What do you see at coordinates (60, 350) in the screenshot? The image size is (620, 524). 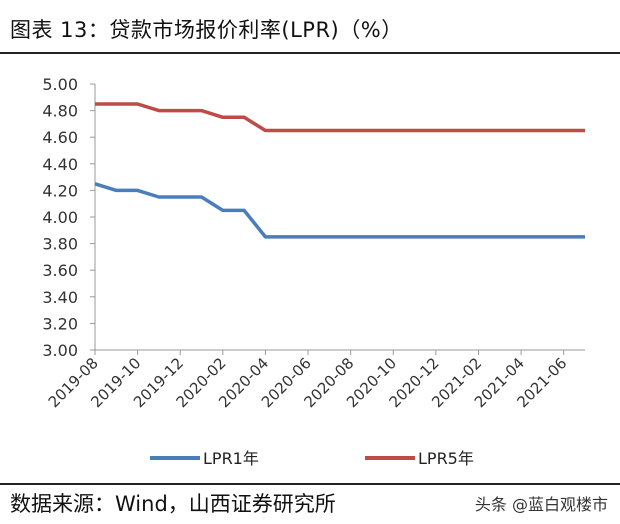 I see `y-tick-label: 3.00` at bounding box center [60, 350].